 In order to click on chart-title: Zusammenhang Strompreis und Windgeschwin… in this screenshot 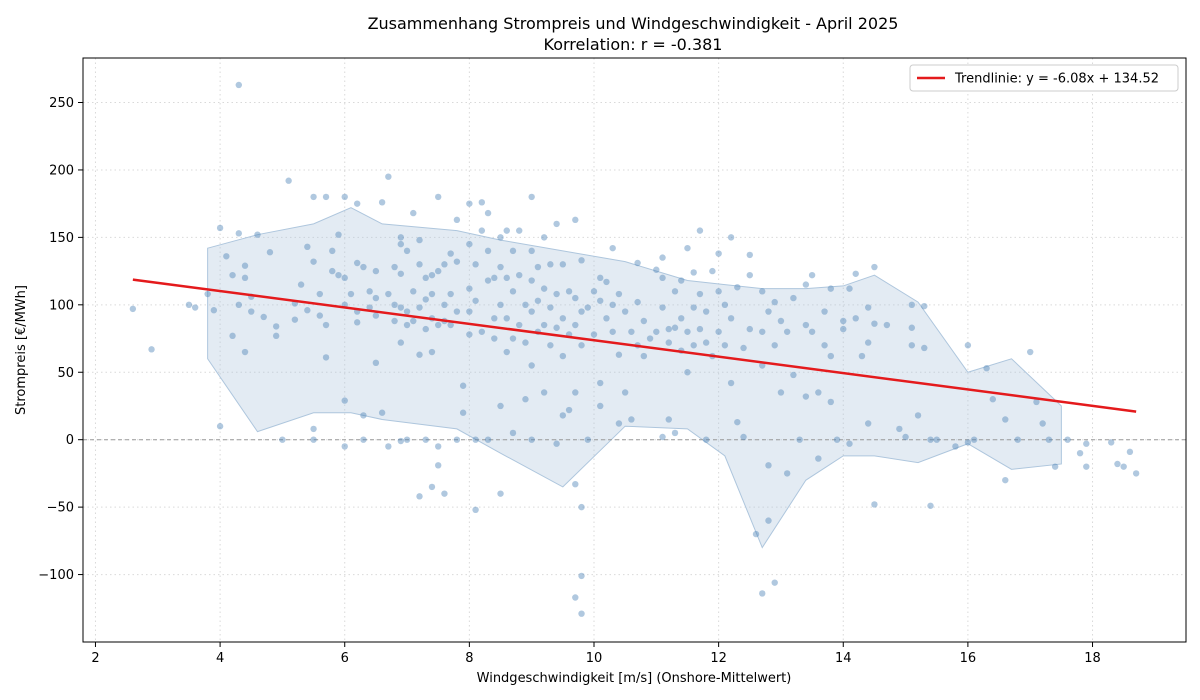, I will do `click(633, 23)`.